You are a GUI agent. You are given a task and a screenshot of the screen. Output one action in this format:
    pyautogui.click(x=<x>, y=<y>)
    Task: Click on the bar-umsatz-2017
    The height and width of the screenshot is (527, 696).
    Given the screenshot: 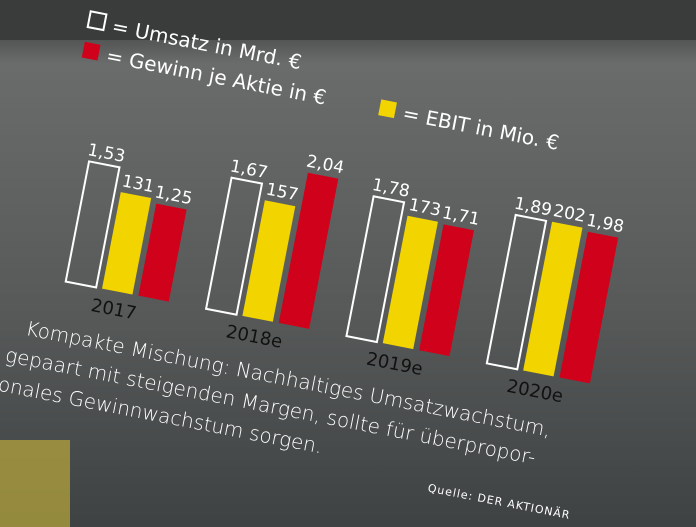 What is the action you would take?
    pyautogui.click(x=92, y=224)
    